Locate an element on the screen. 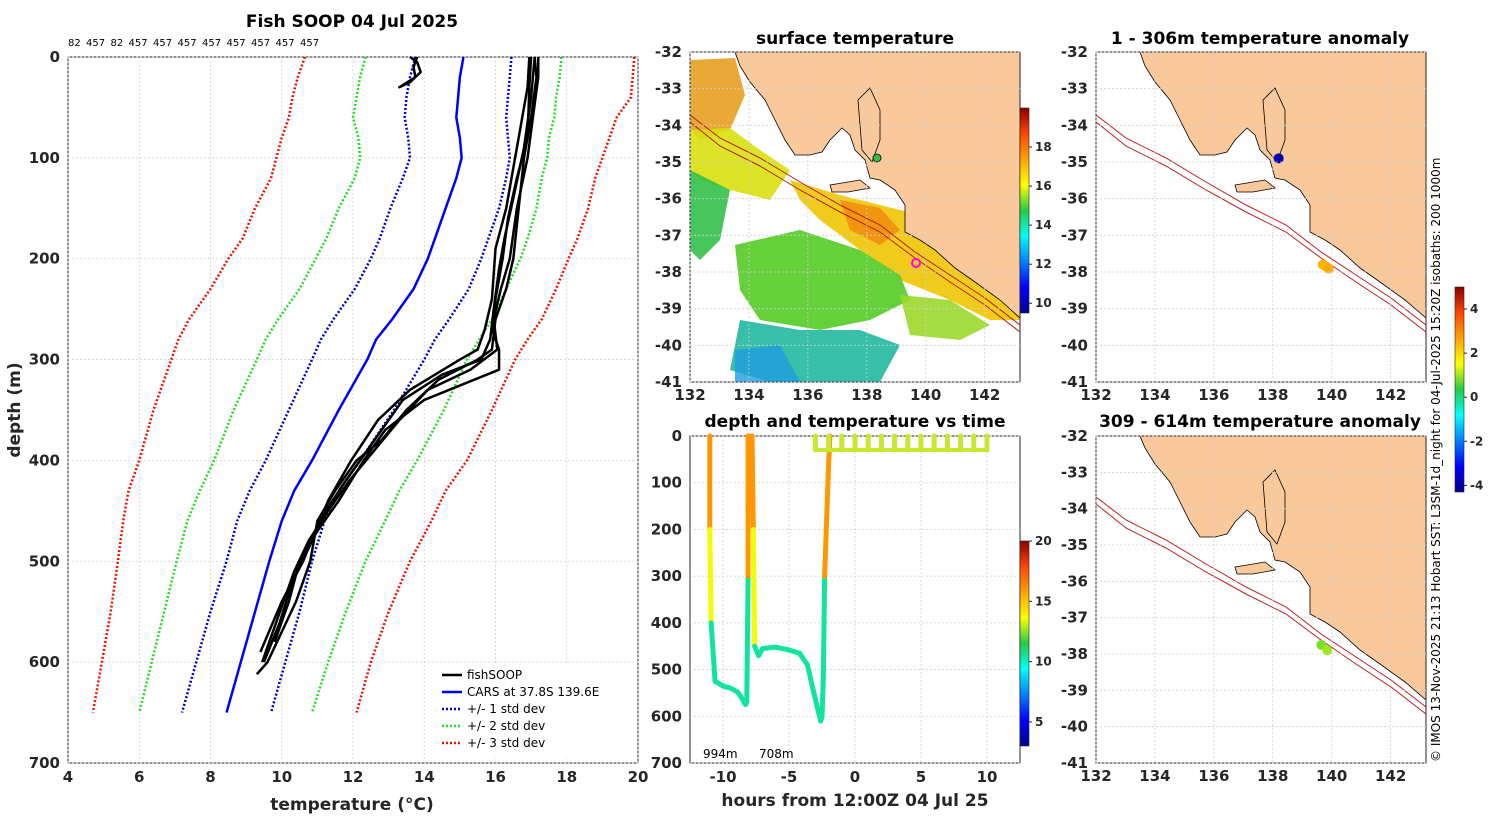  surface-inlet-marker is located at coordinates (877, 158).